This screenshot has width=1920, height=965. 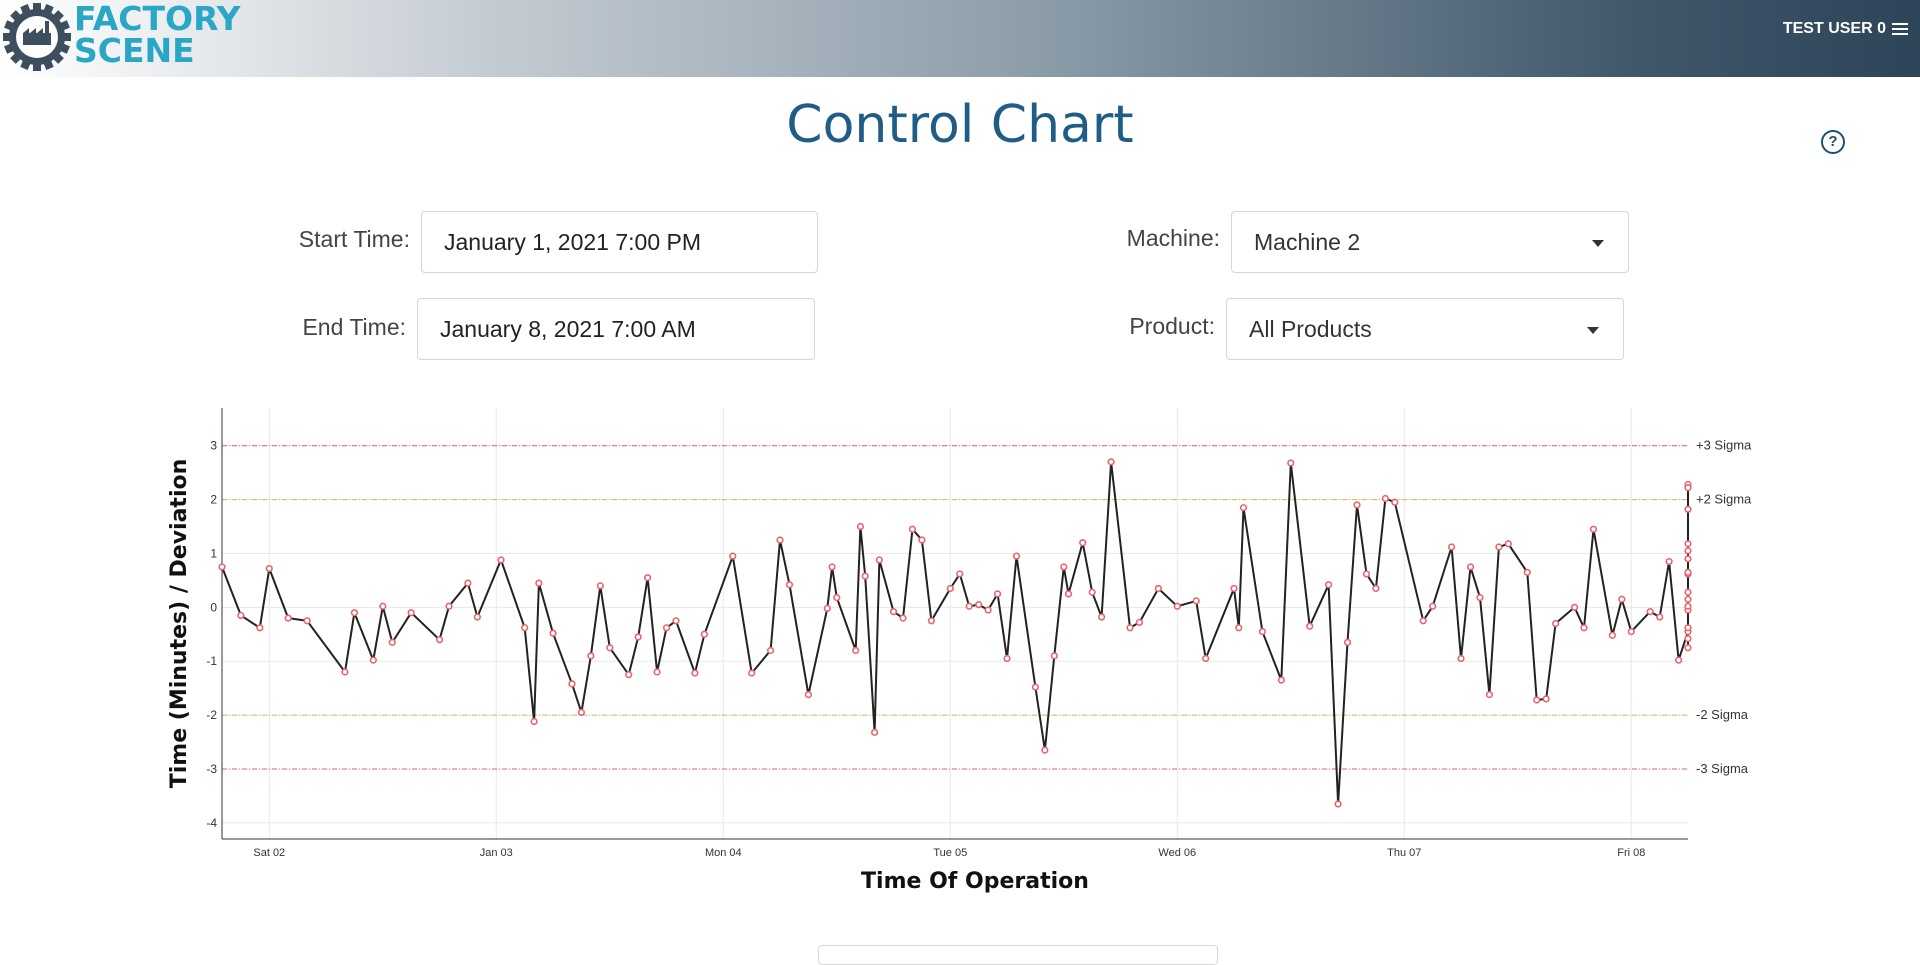 I want to click on end-time-input: January 8, 2021 7:00 AM, so click(x=616, y=329).